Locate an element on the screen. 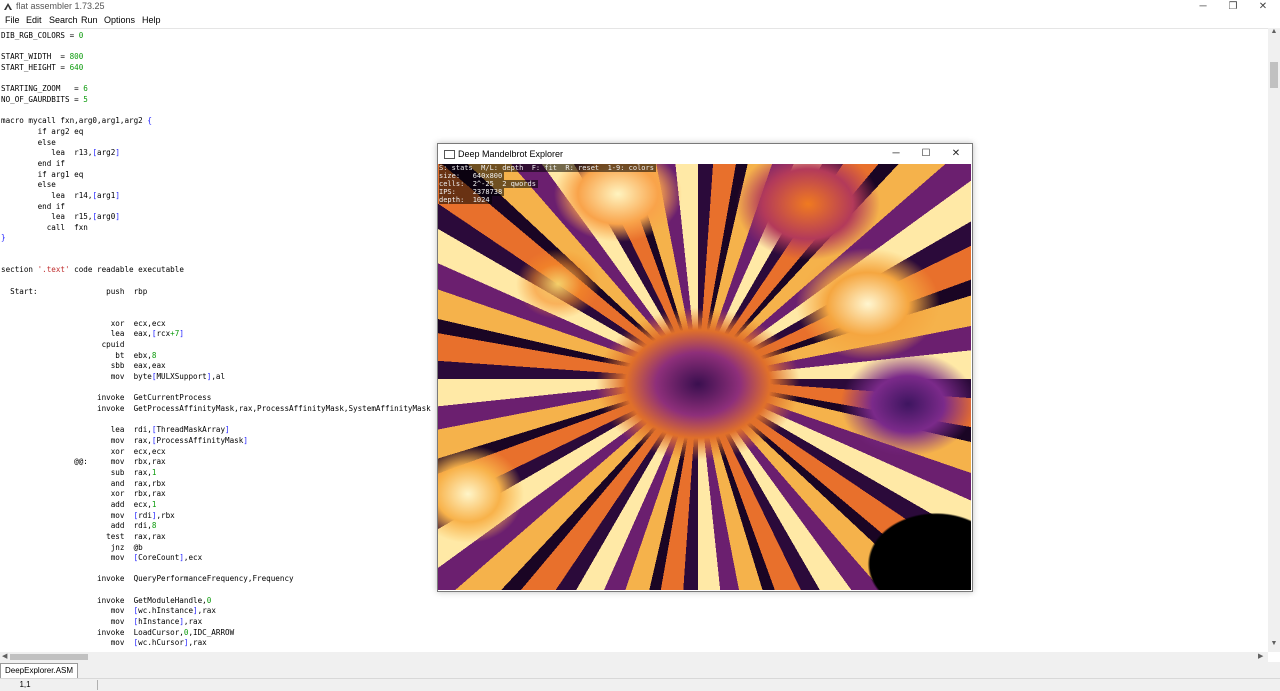 This screenshot has width=1280, height=691. code-line: lea r14,[arg1] is located at coordinates (216, 196).